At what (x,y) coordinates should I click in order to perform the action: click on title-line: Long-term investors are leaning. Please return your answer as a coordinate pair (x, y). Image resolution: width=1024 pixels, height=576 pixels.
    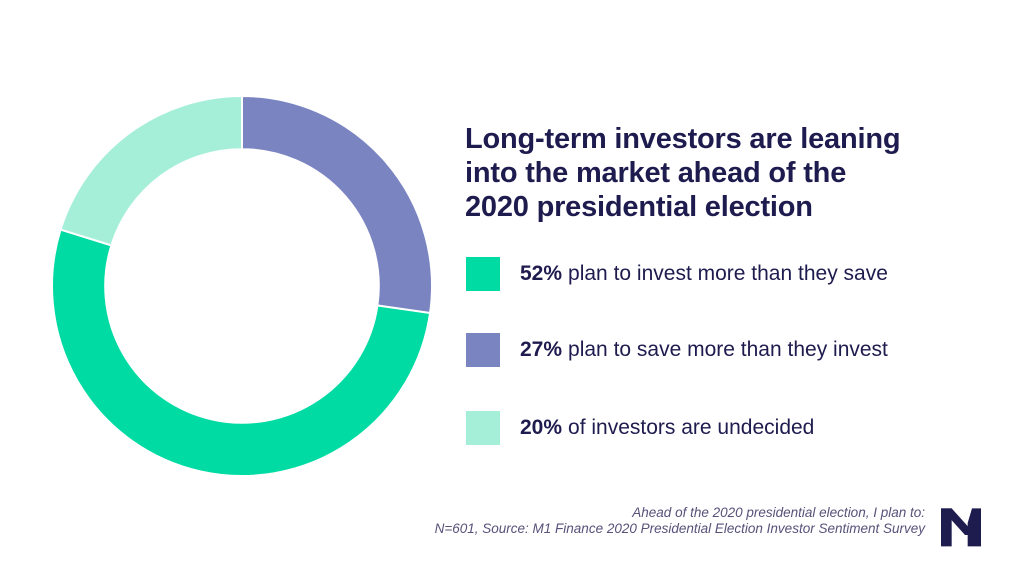
    Looking at the image, I should click on (683, 139).